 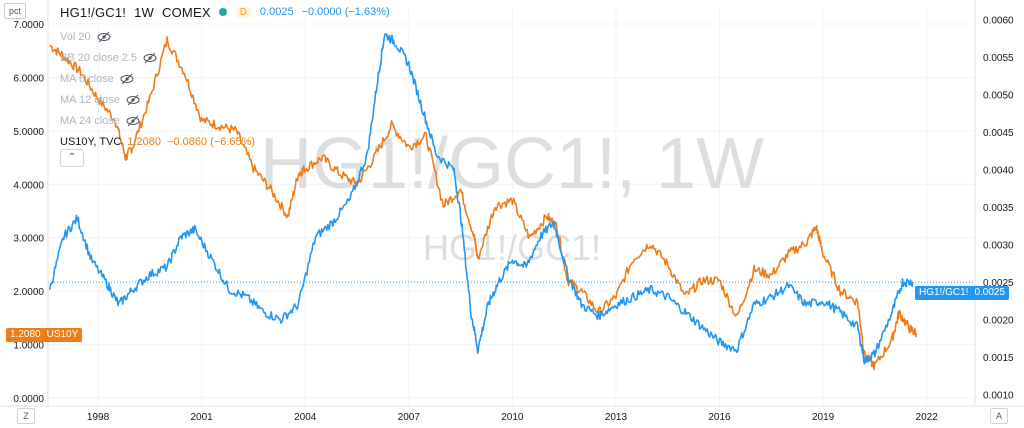 What do you see at coordinates (99, 57) in the screenshot?
I see `indicator-label: BB 20 close 2.5` at bounding box center [99, 57].